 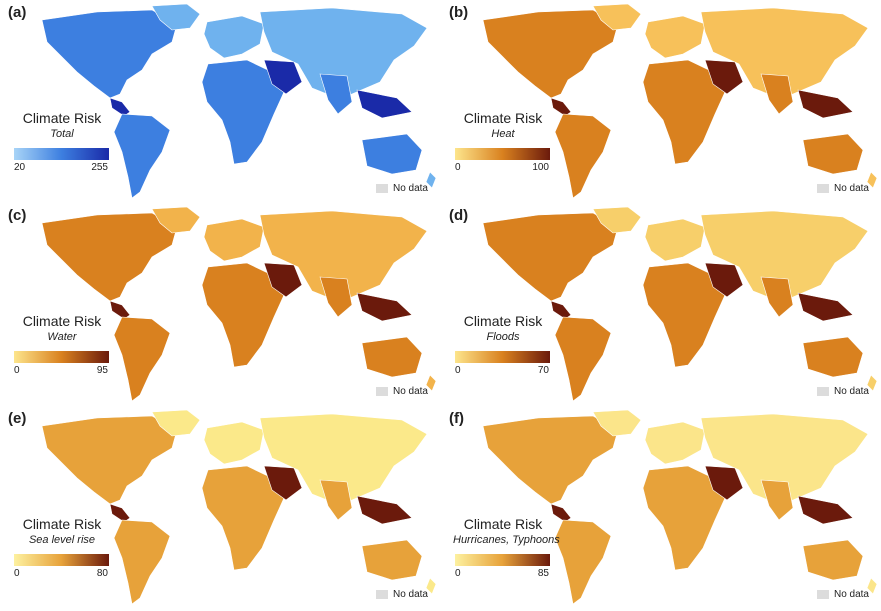 I want to click on world-map-heat, so click(x=680, y=101).